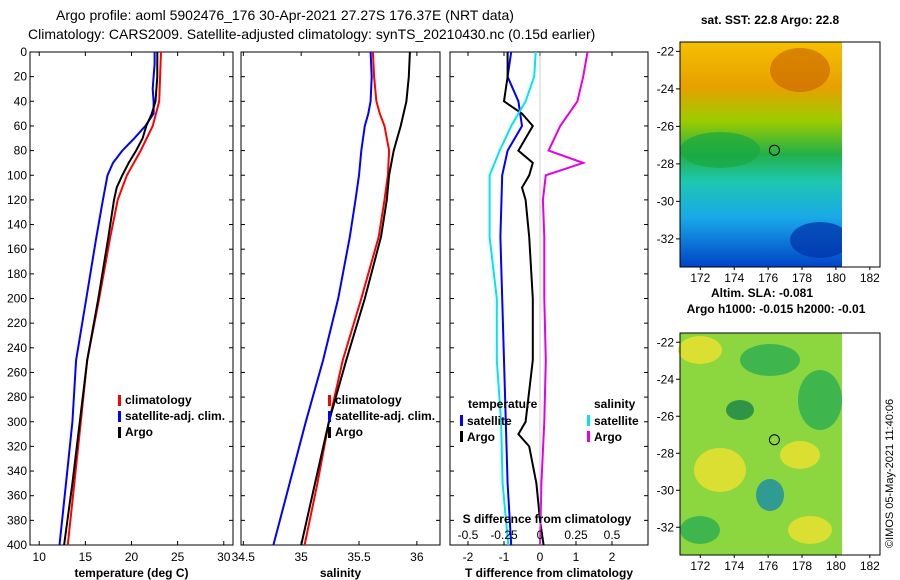 This screenshot has width=900, height=580. What do you see at coordinates (17, 520) in the screenshot?
I see `y-tick-label: 380` at bounding box center [17, 520].